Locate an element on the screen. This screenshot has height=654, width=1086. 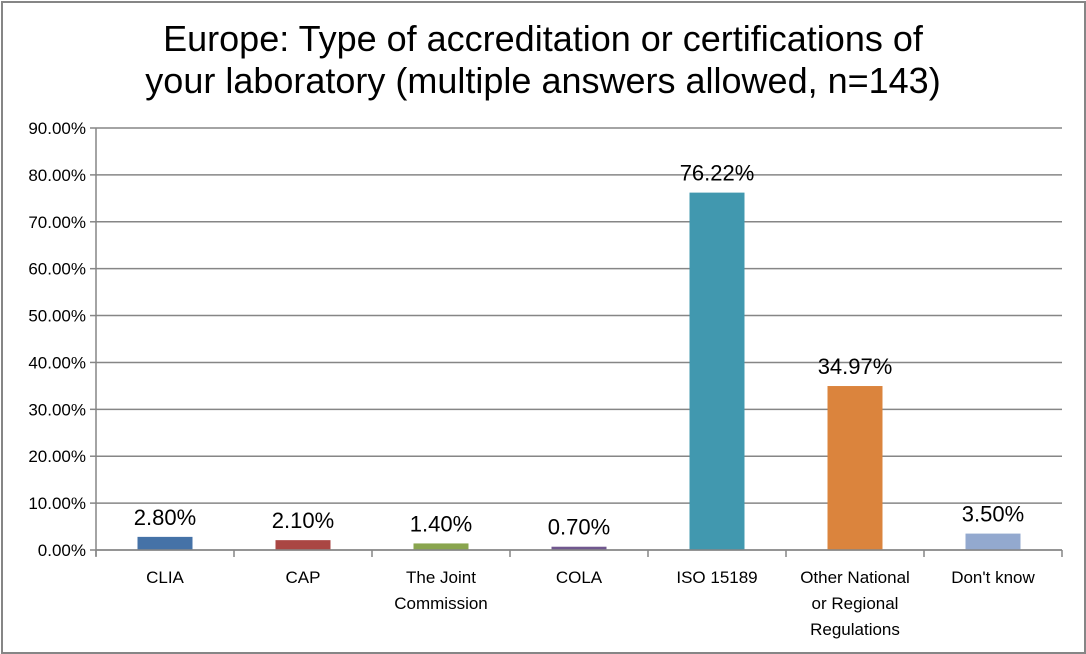
x-tick-label: The Joint is located at coordinates (441, 577).